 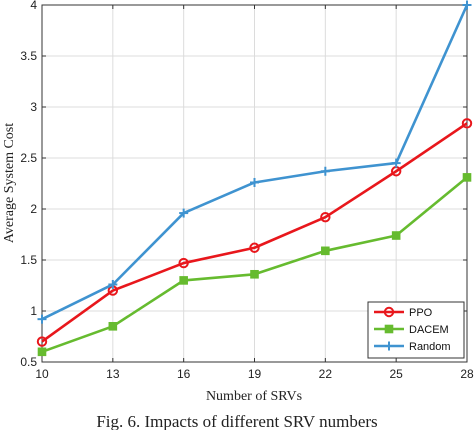 I want to click on legend-label-dacem: DACEM, so click(x=429, y=330).